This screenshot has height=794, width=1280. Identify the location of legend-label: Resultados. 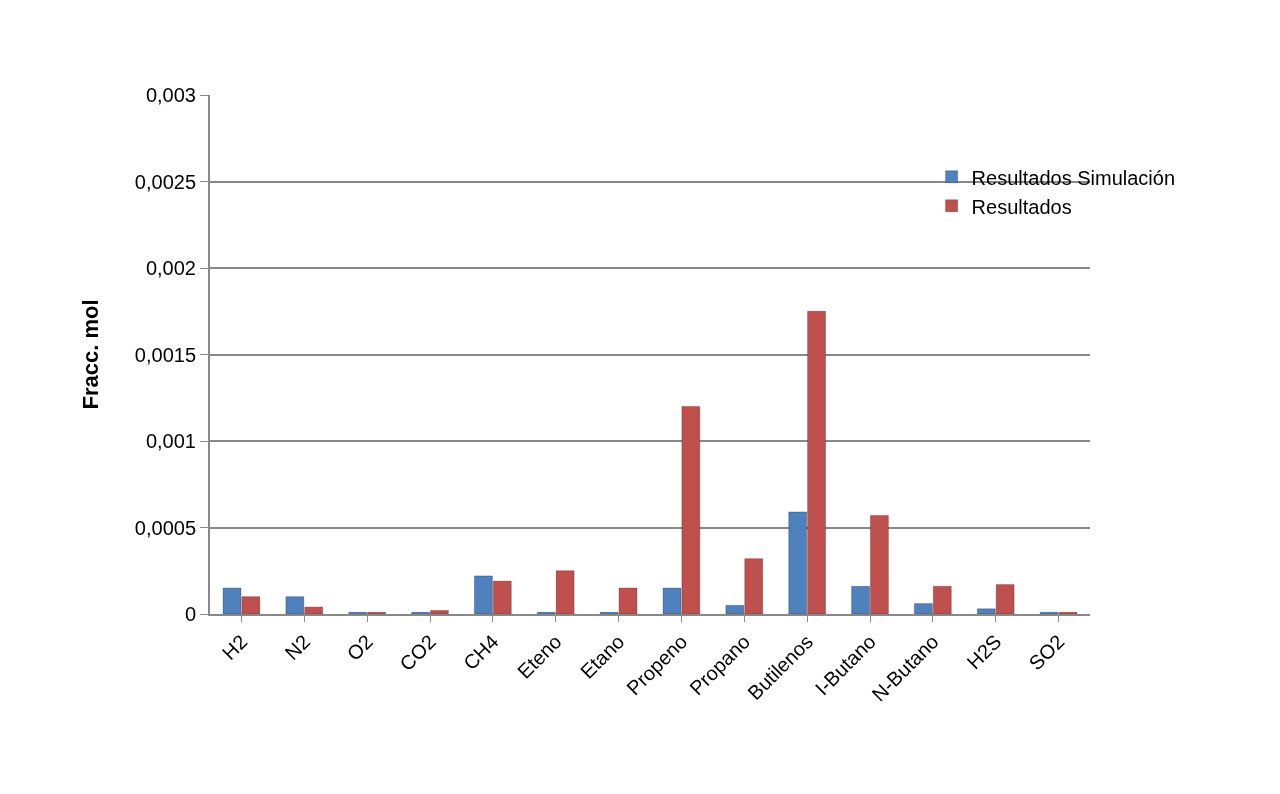
(1021, 206).